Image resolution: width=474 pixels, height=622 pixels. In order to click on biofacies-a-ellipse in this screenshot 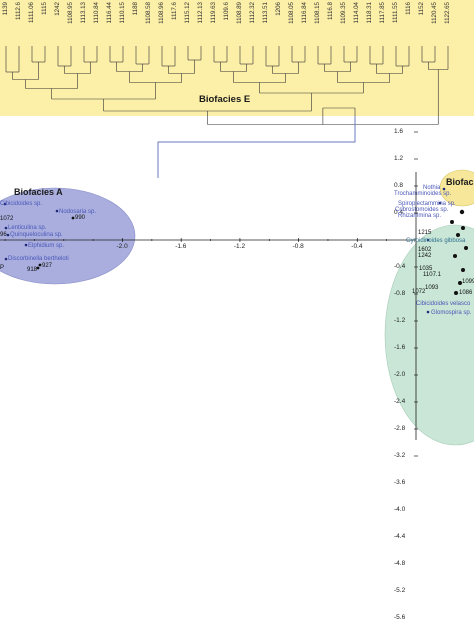, I will do `click(68, 236)`.